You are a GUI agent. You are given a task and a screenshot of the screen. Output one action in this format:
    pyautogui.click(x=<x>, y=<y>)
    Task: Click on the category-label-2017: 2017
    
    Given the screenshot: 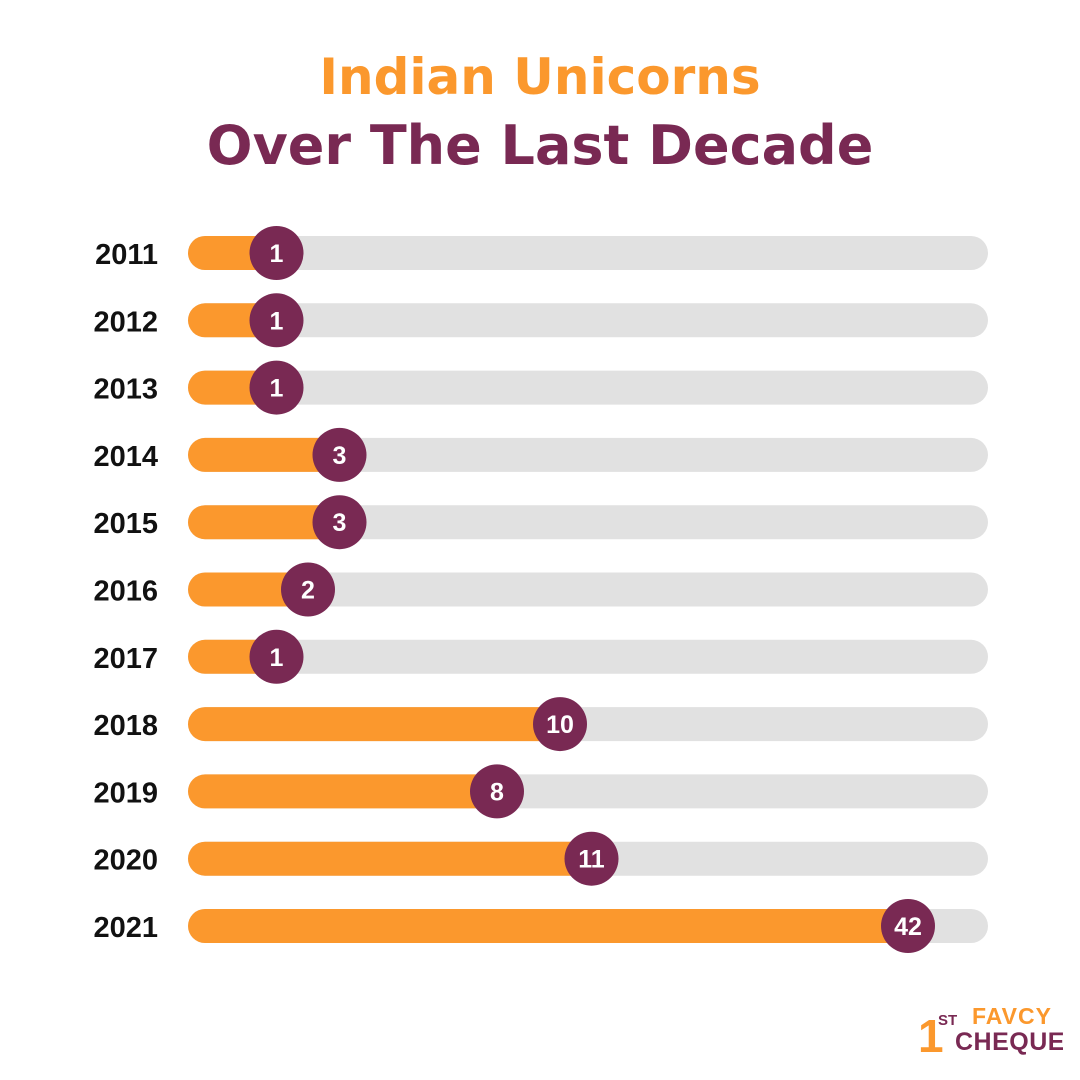 What is the action you would take?
    pyautogui.click(x=125, y=659)
    